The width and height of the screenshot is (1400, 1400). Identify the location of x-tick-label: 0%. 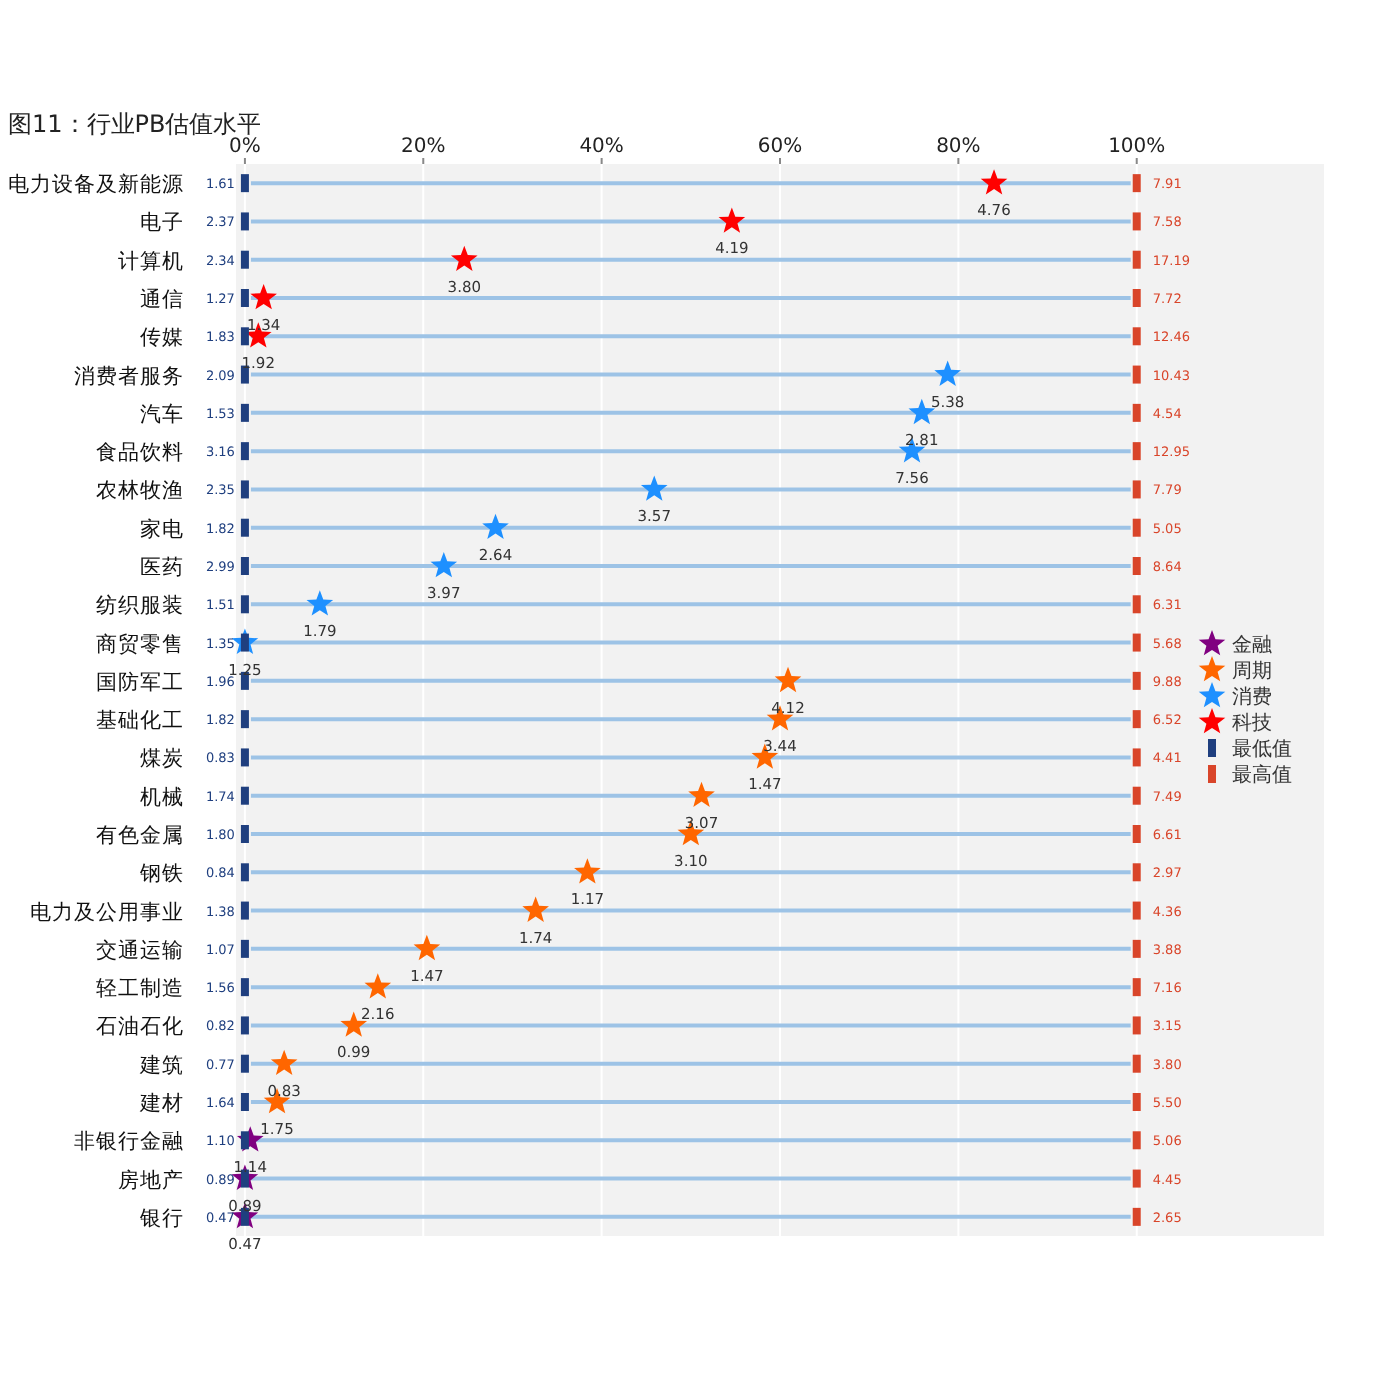
(245, 147).